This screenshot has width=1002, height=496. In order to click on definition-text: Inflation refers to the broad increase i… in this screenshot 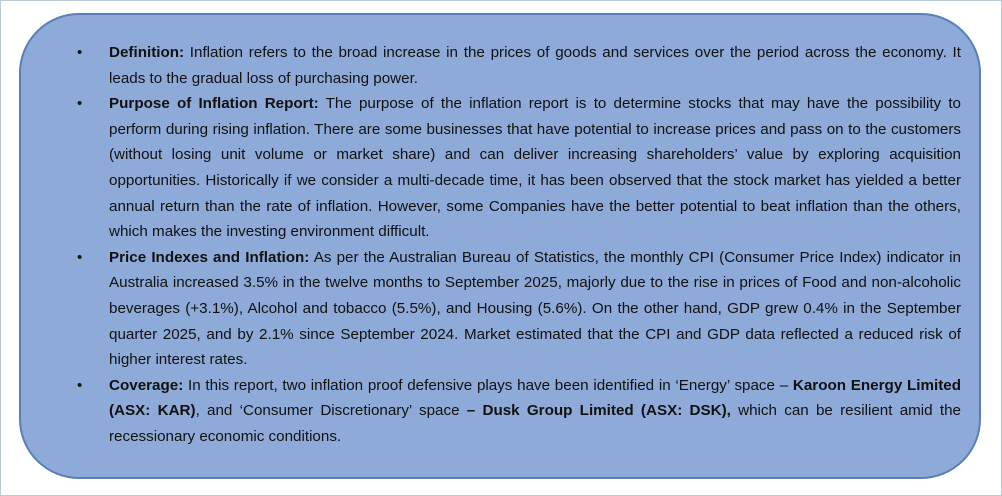, I will do `click(535, 65)`.